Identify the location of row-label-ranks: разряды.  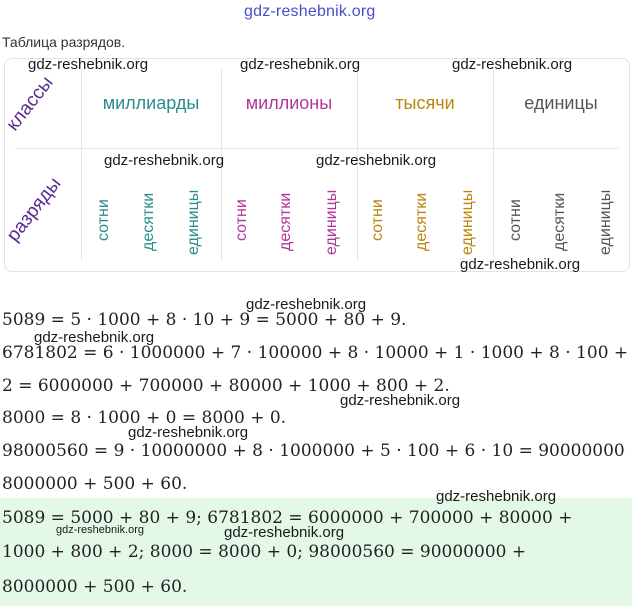
(34, 209).